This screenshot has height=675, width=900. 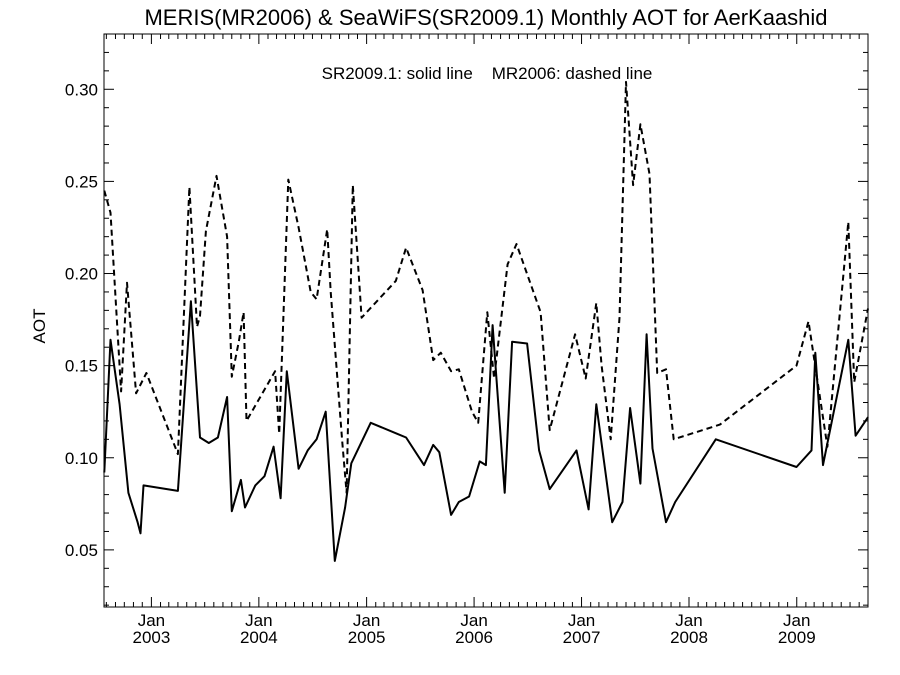 What do you see at coordinates (81, 181) in the screenshot?
I see `y-tick-label: 0.25` at bounding box center [81, 181].